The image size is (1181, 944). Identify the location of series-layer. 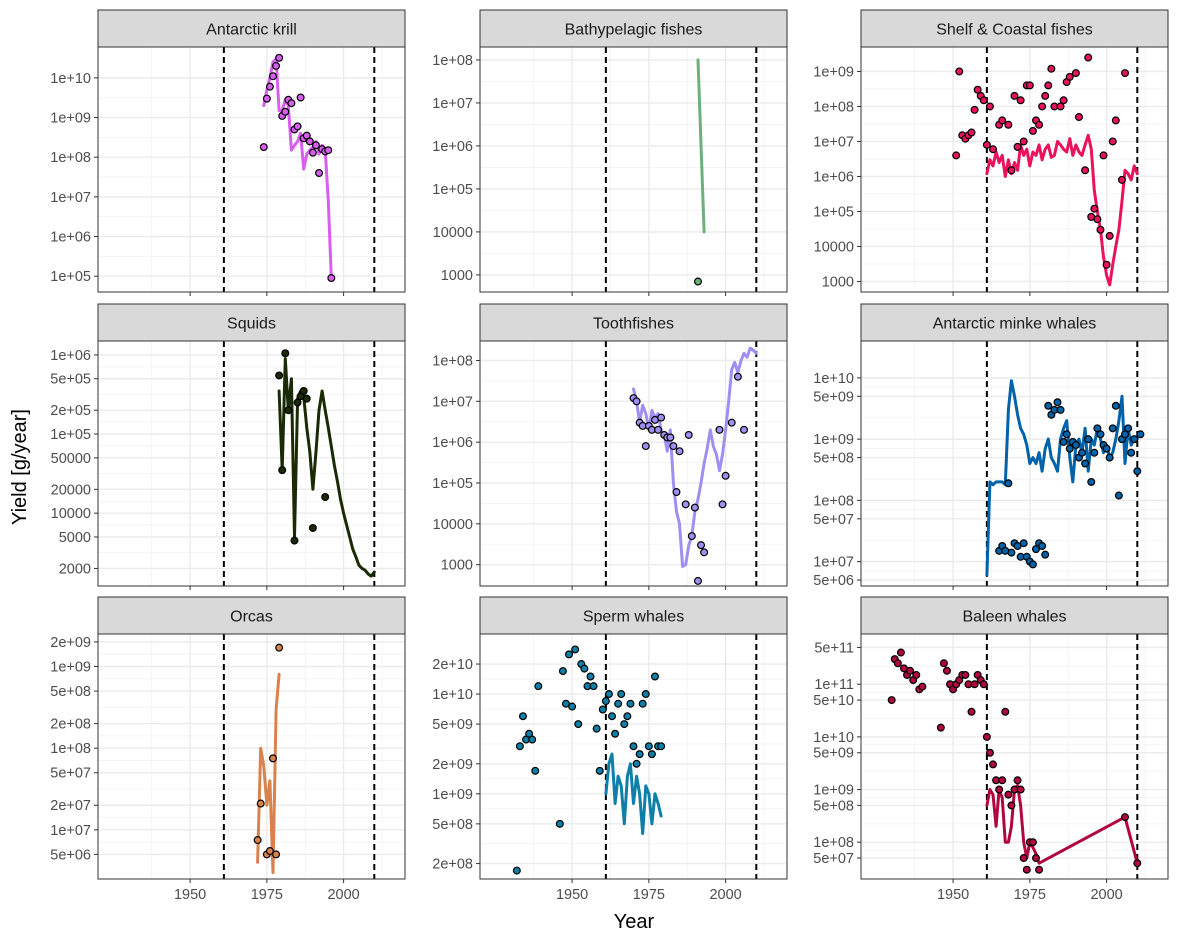
(268, 758).